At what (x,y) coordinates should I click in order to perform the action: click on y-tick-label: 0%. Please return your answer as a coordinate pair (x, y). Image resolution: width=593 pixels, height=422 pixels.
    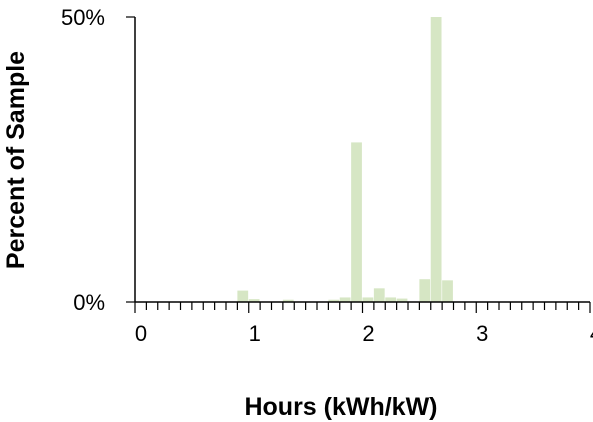
    Looking at the image, I should click on (89, 302).